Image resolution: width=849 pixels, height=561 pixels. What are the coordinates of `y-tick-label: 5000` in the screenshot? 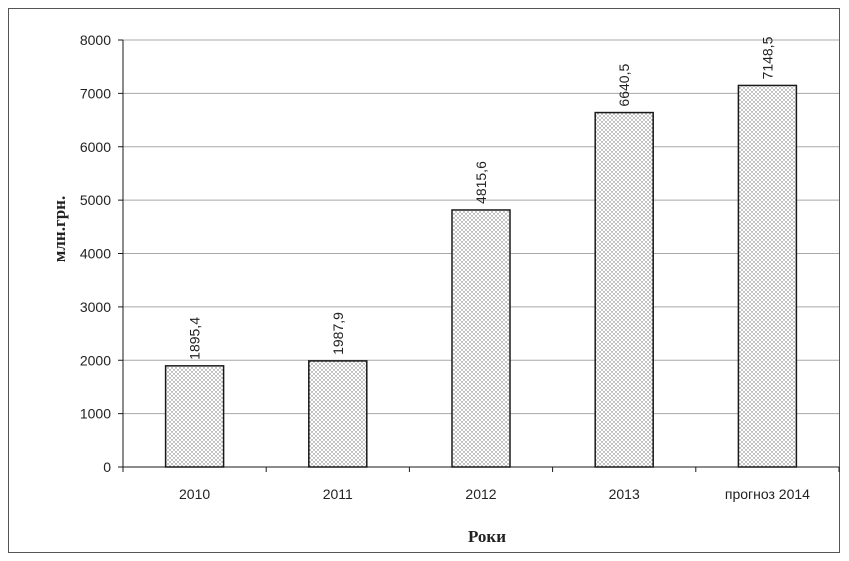 It's located at (95, 200).